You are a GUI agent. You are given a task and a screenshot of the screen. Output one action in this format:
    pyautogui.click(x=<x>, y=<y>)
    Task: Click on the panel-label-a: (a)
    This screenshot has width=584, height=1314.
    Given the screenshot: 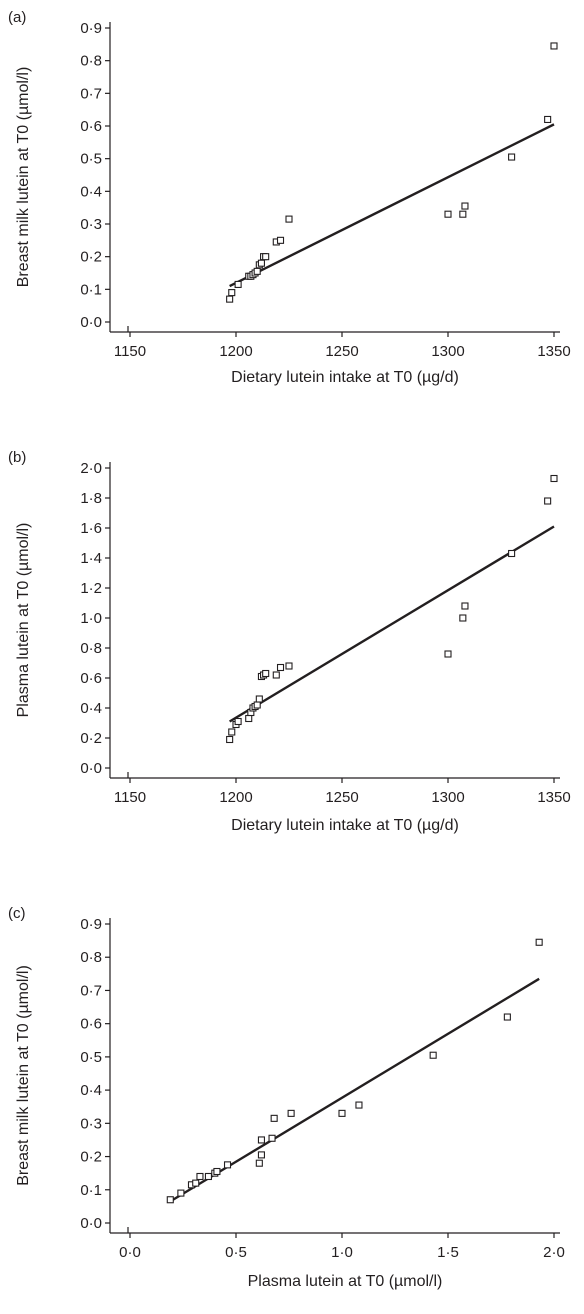 What is the action you would take?
    pyautogui.click(x=17, y=17)
    